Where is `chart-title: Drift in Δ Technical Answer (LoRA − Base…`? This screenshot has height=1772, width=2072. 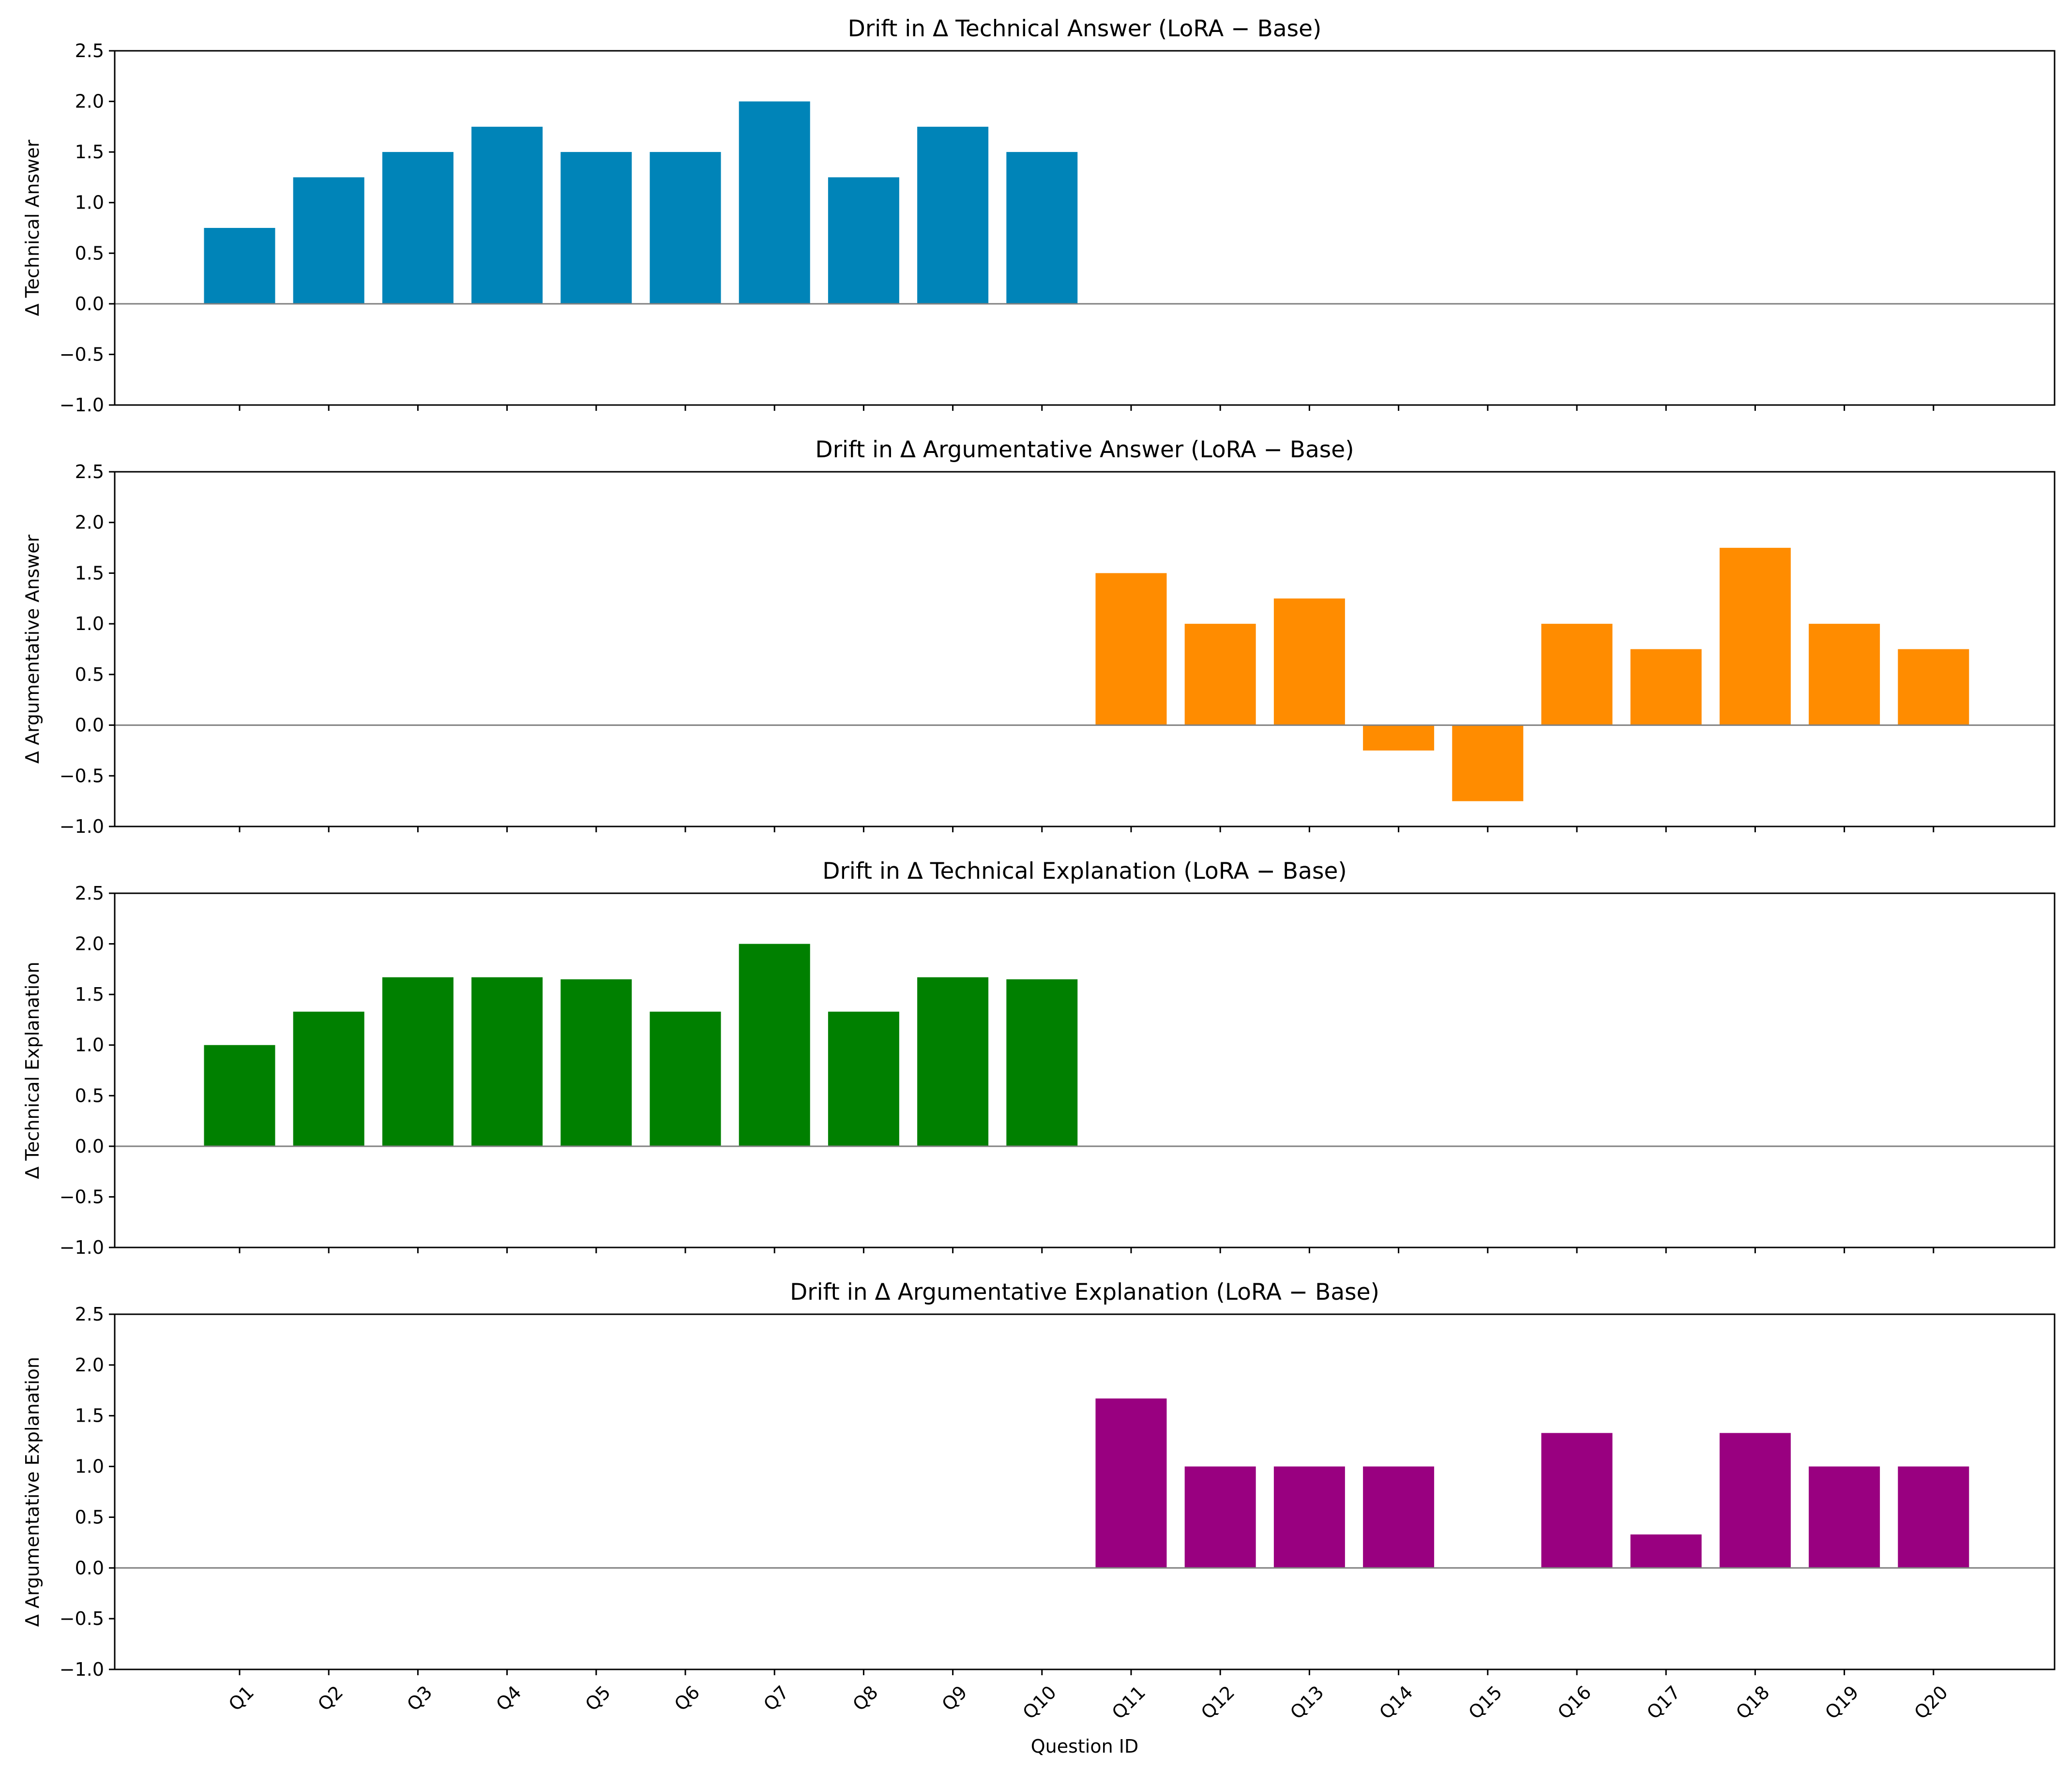 chart-title: Drift in Δ Technical Answer (LoRA − Base… is located at coordinates (1085, 28).